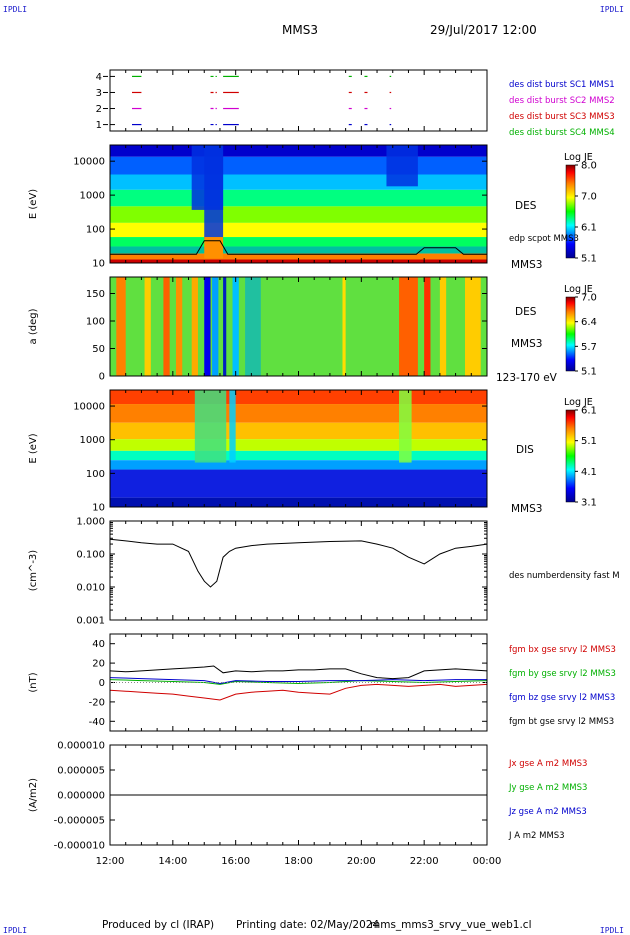 The image size is (630, 935). Describe the element at coordinates (33, 204) in the screenshot. I see `des-energy-y-label: E (eV)` at that location.